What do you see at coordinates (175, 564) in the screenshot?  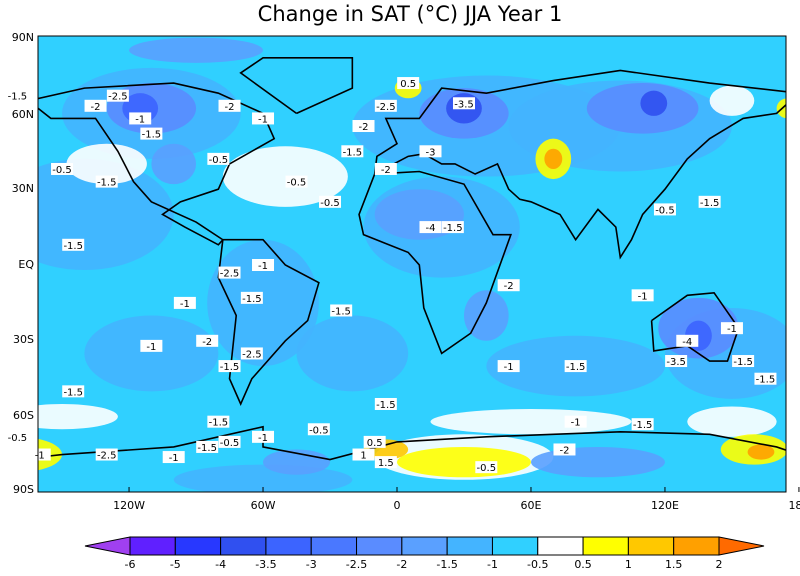 I see `colorbar-label: -5` at bounding box center [175, 564].